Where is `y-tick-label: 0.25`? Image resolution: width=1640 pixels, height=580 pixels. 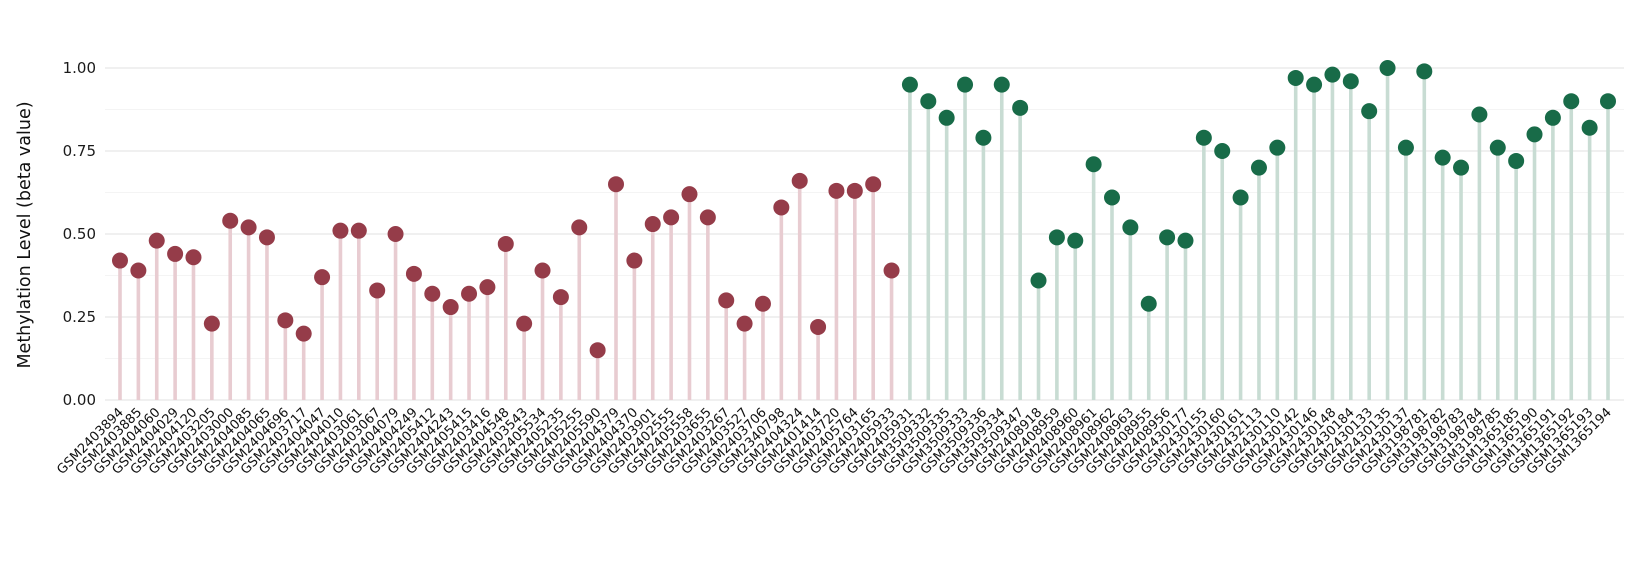 y-tick-label: 0.25 is located at coordinates (79, 317).